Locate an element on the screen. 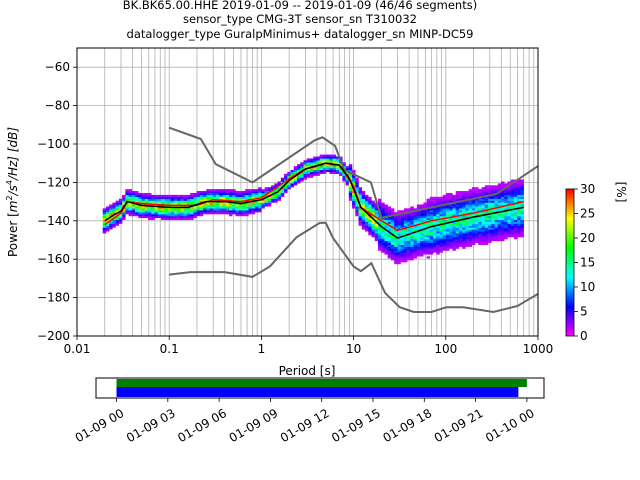 This screenshot has width=640, height=480. x-tick-label: 100 is located at coordinates (445, 349).